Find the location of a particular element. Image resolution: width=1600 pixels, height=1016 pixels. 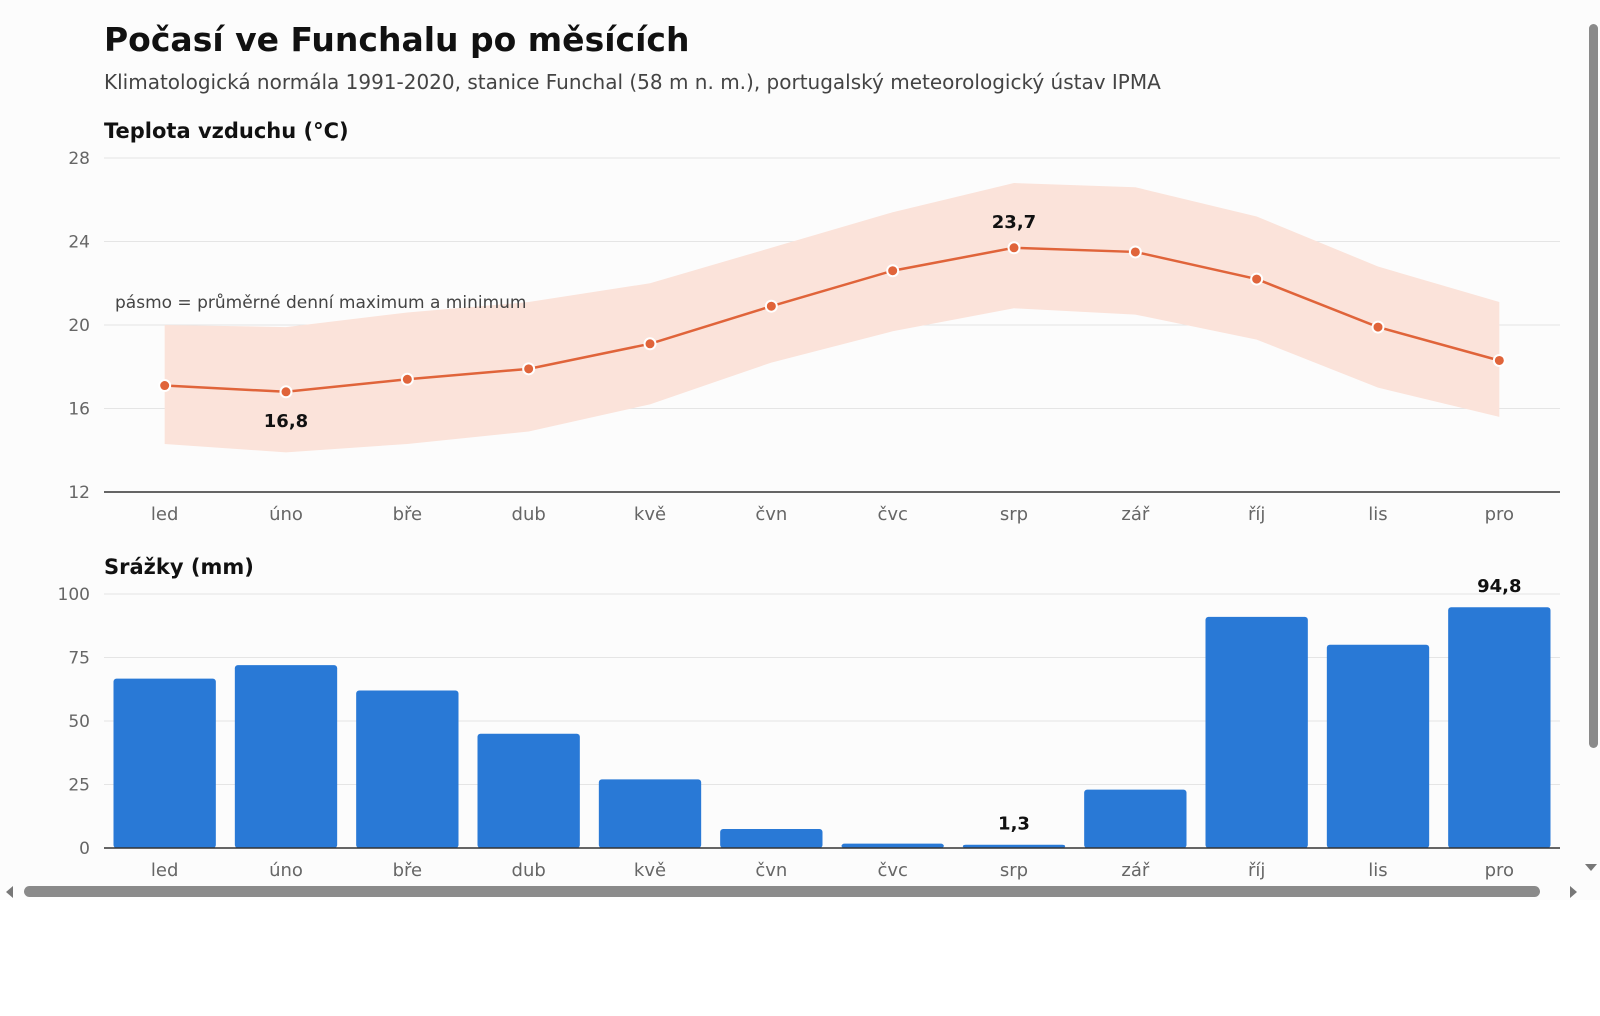

y-tick-label: 20 is located at coordinates (79, 326).